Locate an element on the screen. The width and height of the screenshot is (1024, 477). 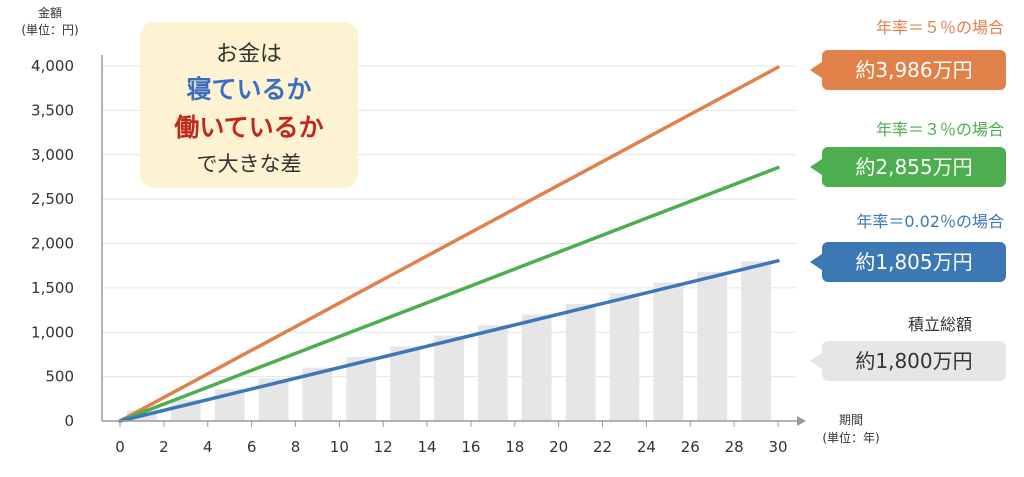
x-tick-label: 22 is located at coordinates (602, 447).